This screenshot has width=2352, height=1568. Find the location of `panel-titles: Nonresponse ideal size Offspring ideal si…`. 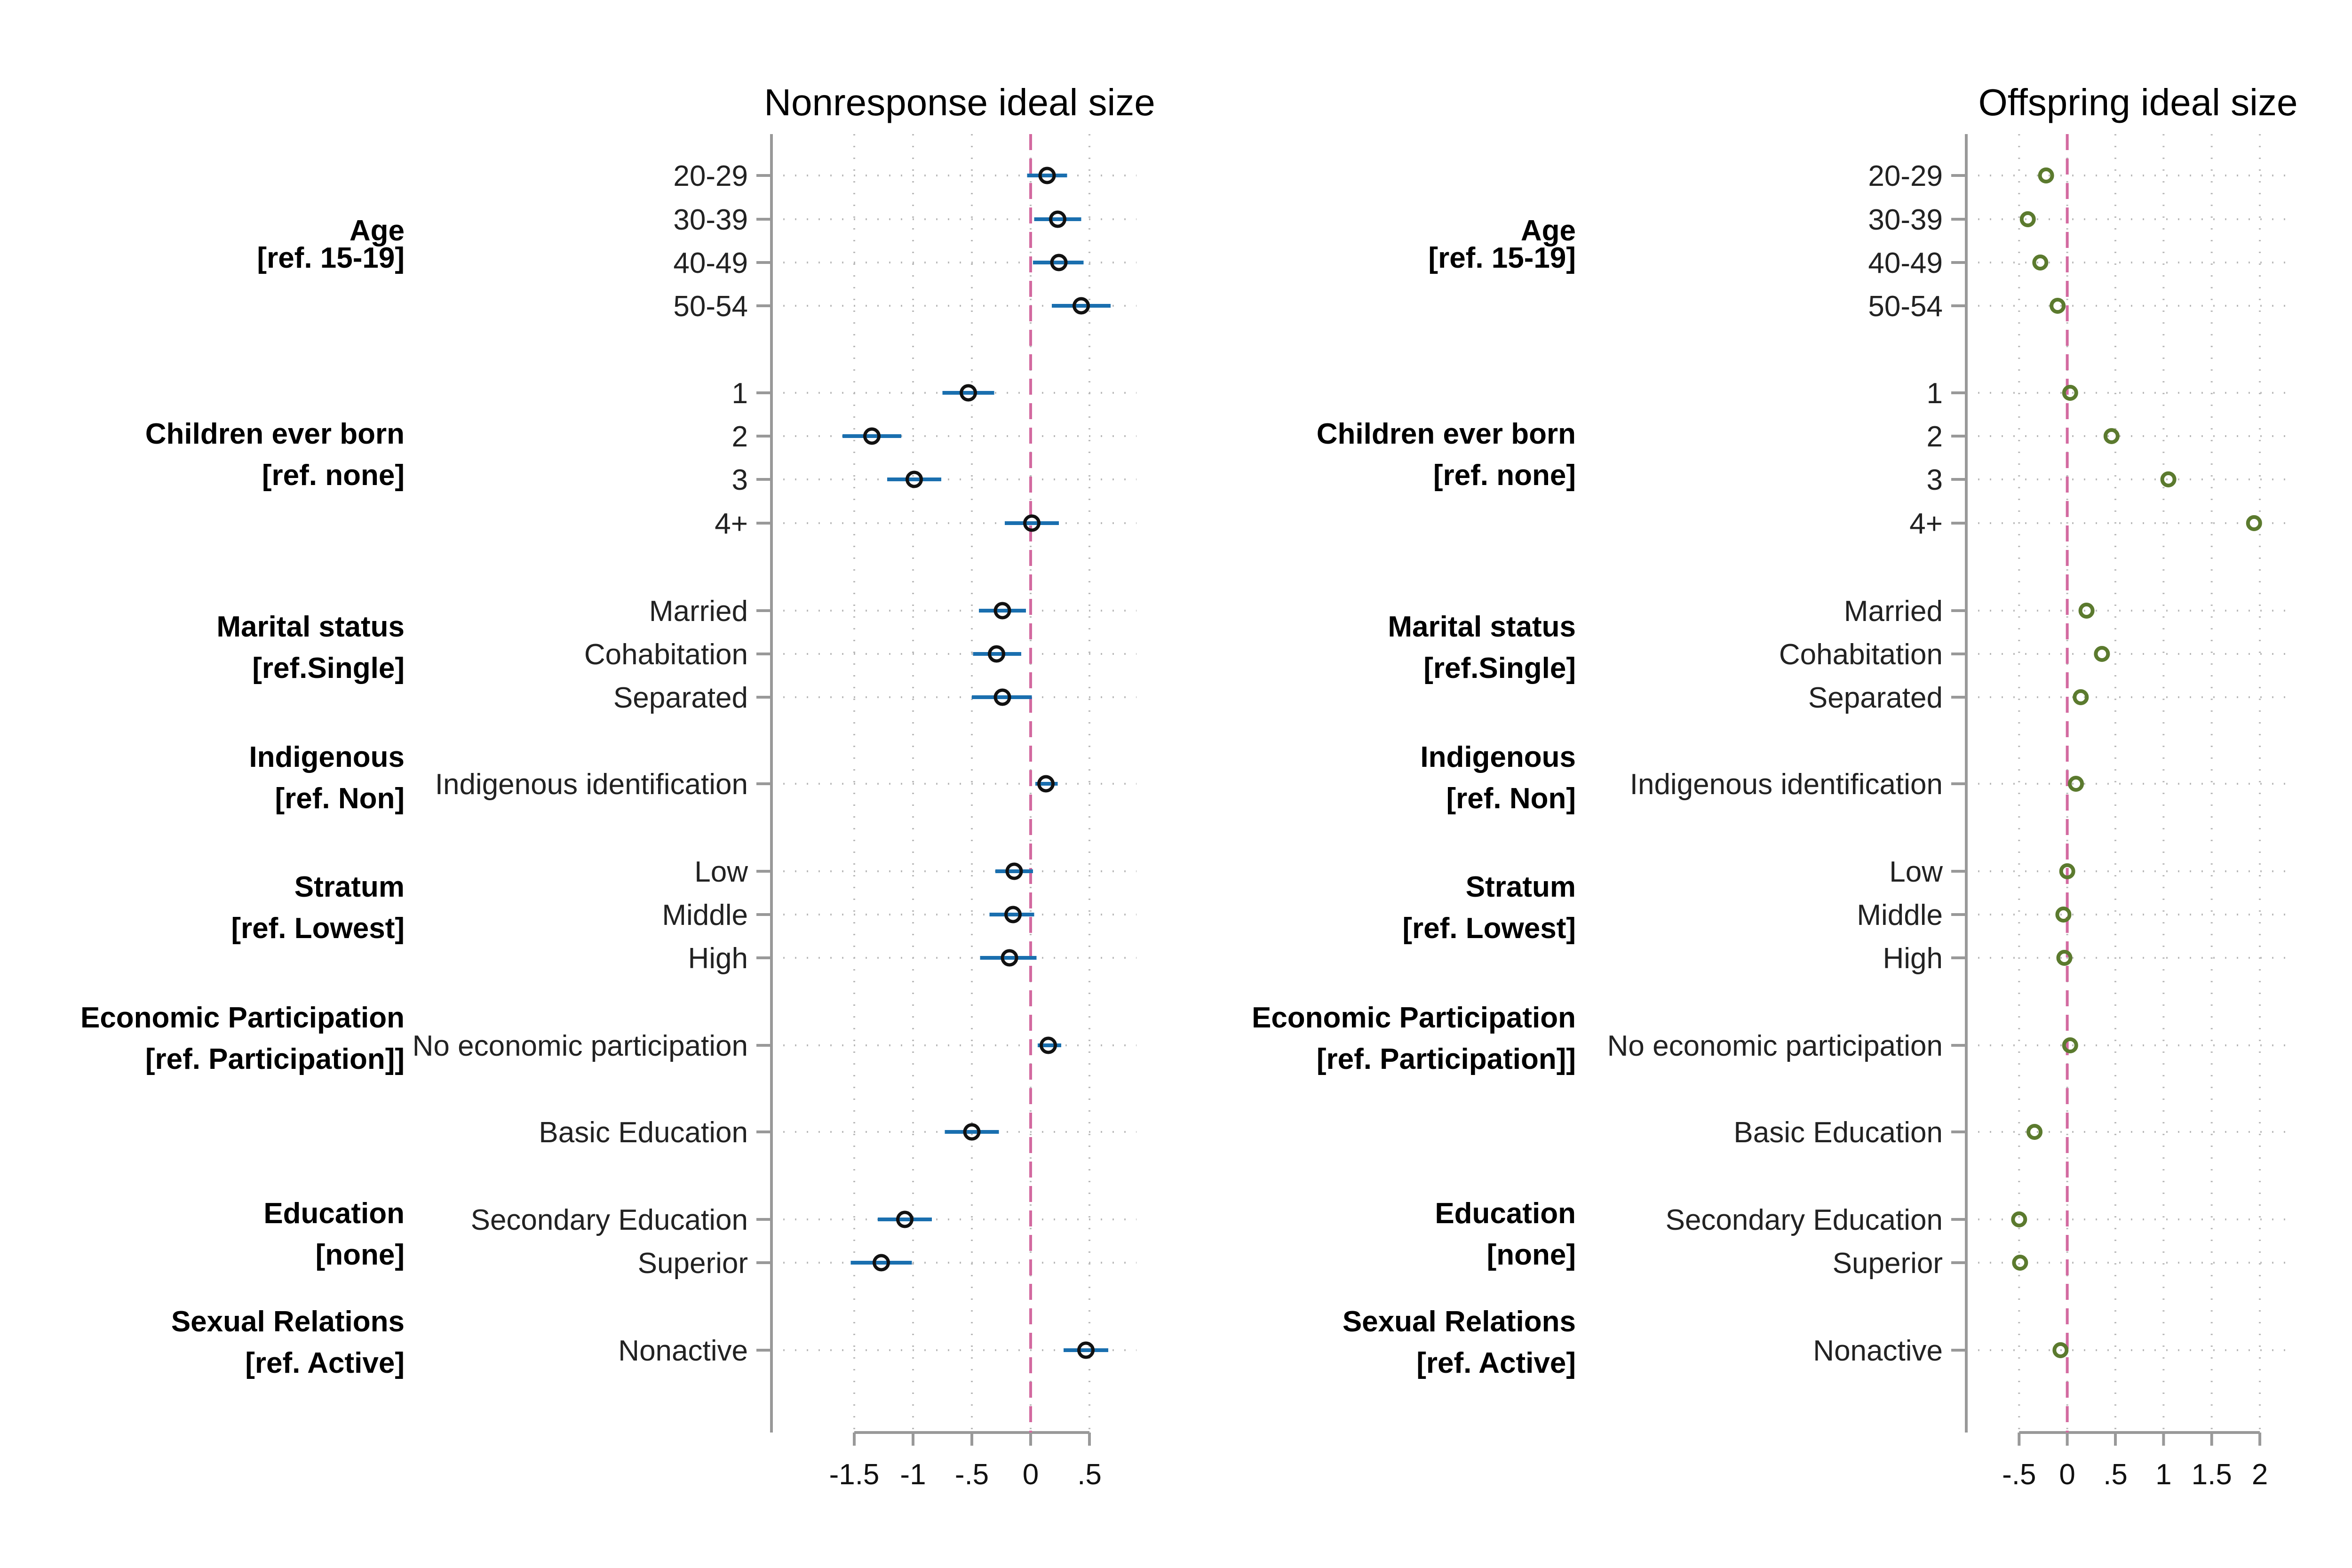

panel-titles: Nonresponse ideal size Offspring ideal si… is located at coordinates (1530, 102).